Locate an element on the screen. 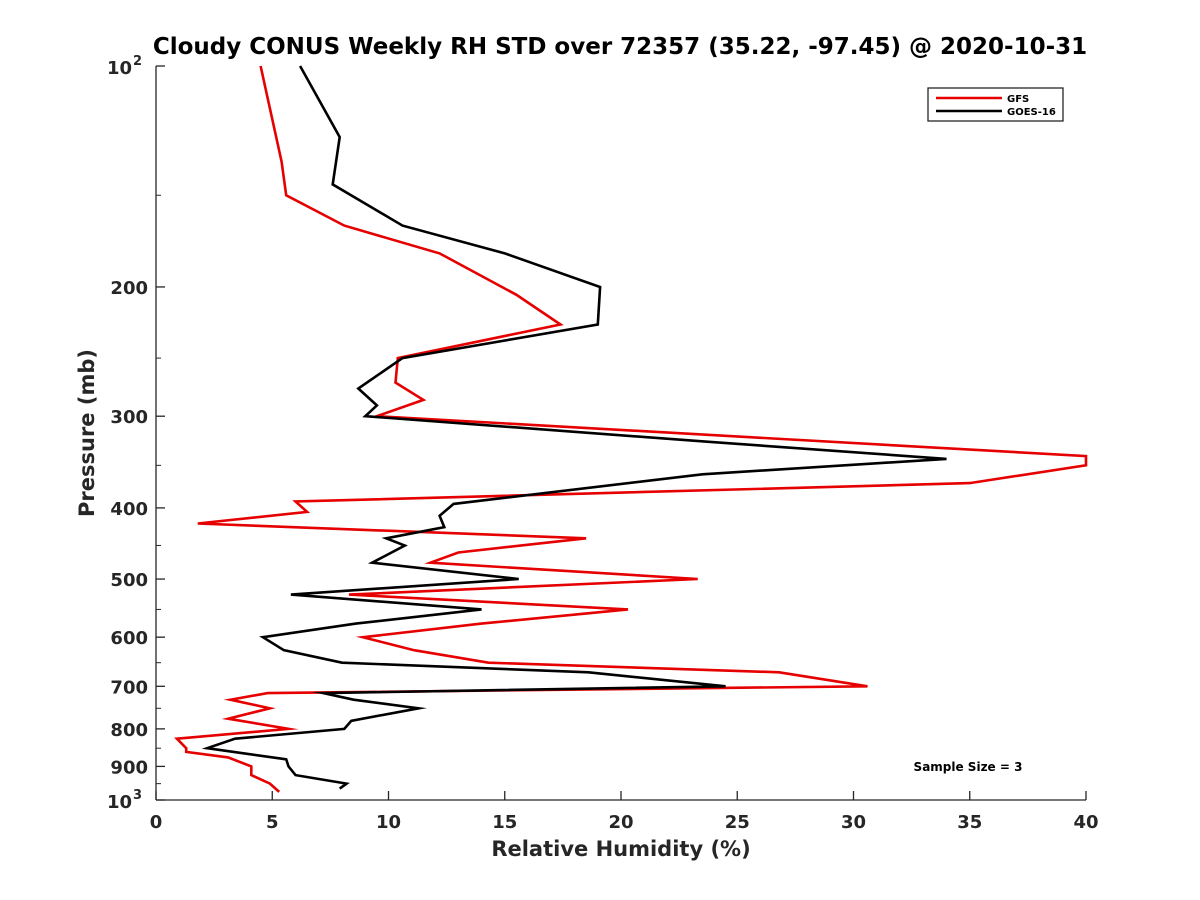 This screenshot has width=1200, height=900. x-tick-label: 40 is located at coordinates (1085, 822).